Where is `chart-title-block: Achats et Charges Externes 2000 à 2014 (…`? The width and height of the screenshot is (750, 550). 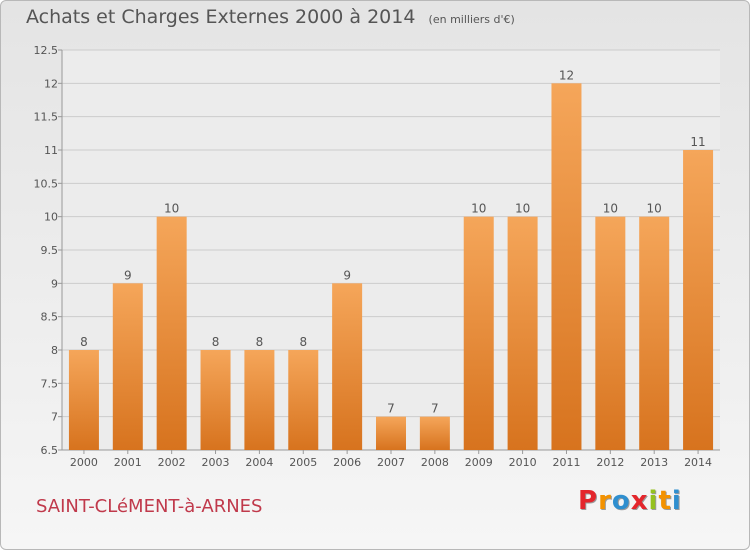 chart-title-block: Achats et Charges Externes 2000 à 2014 (… is located at coordinates (270, 17).